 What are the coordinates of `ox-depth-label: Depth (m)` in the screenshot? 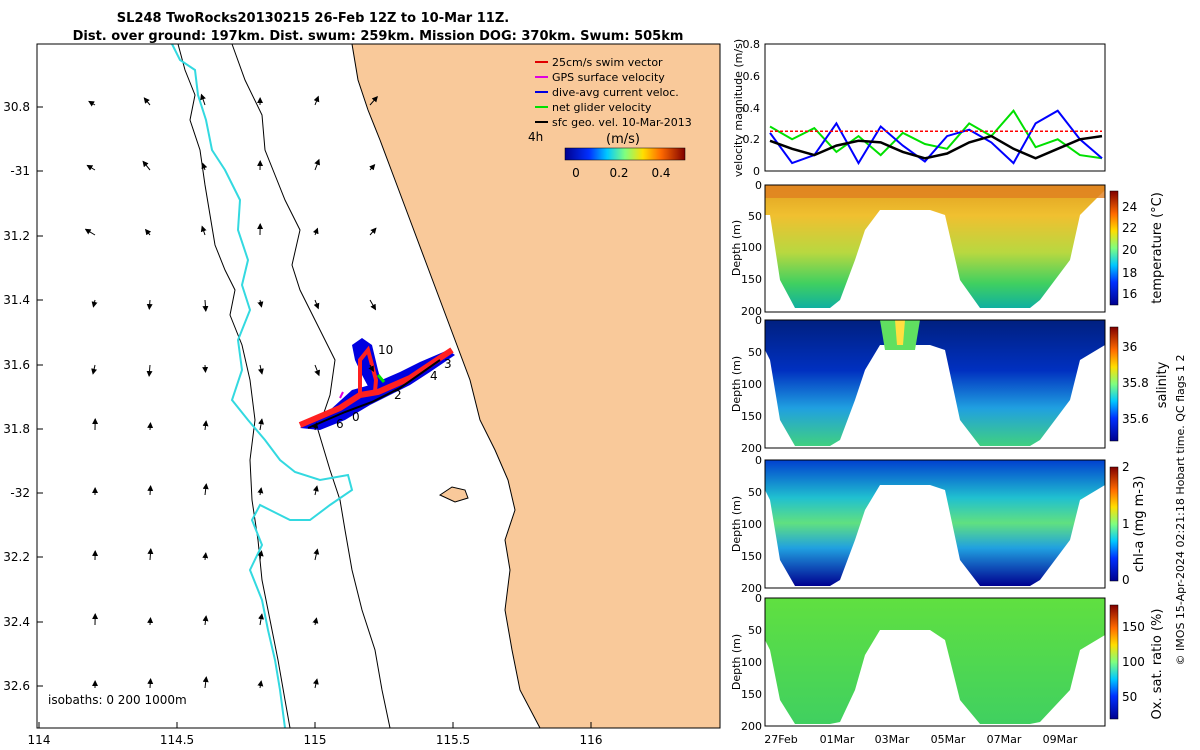 It's located at (736, 662).